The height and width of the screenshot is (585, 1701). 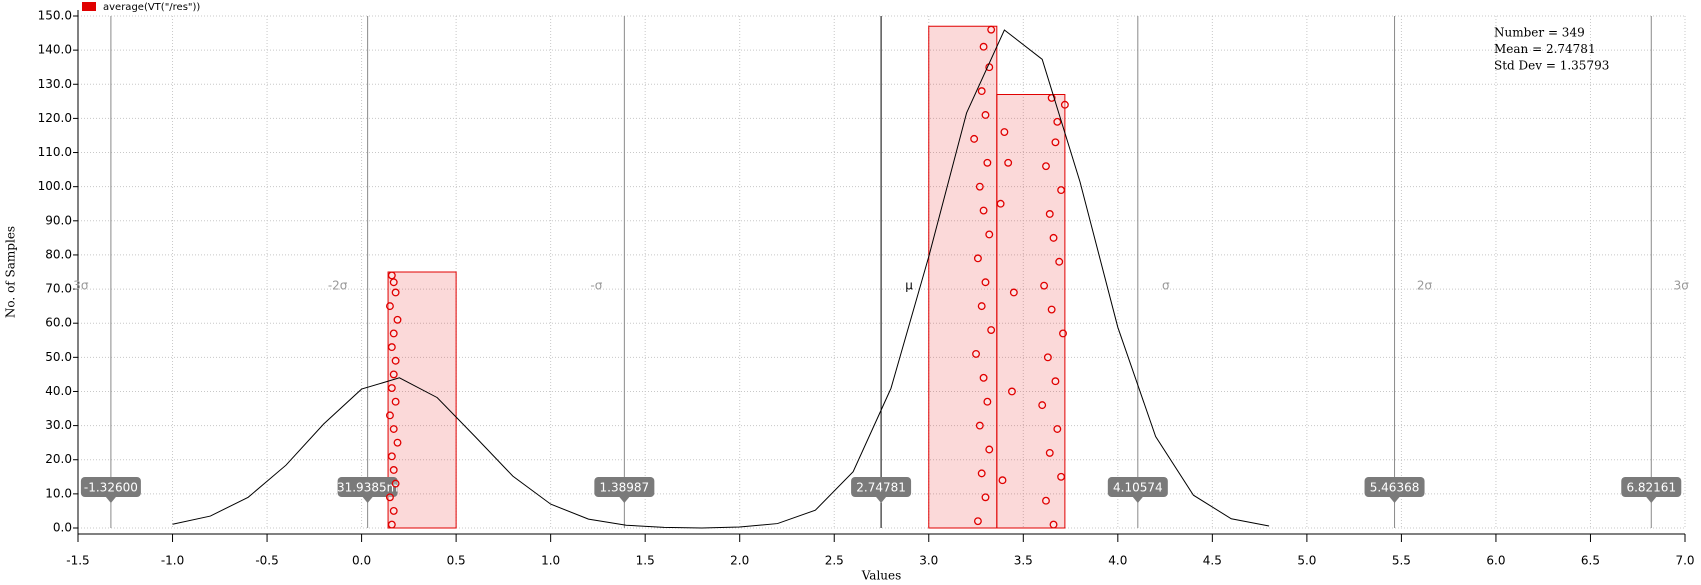 What do you see at coordinates (1551, 66) in the screenshot?
I see `stat-text: Std Dev = 1.35793` at bounding box center [1551, 66].